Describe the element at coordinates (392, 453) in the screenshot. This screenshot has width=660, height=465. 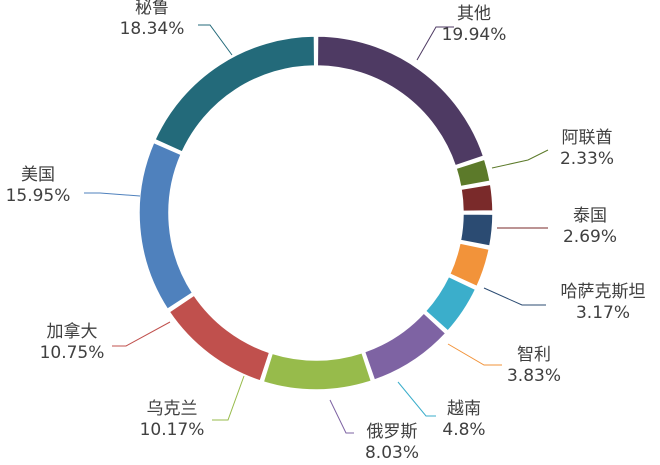
I see `slice-label-value-6: 8.03%` at that location.